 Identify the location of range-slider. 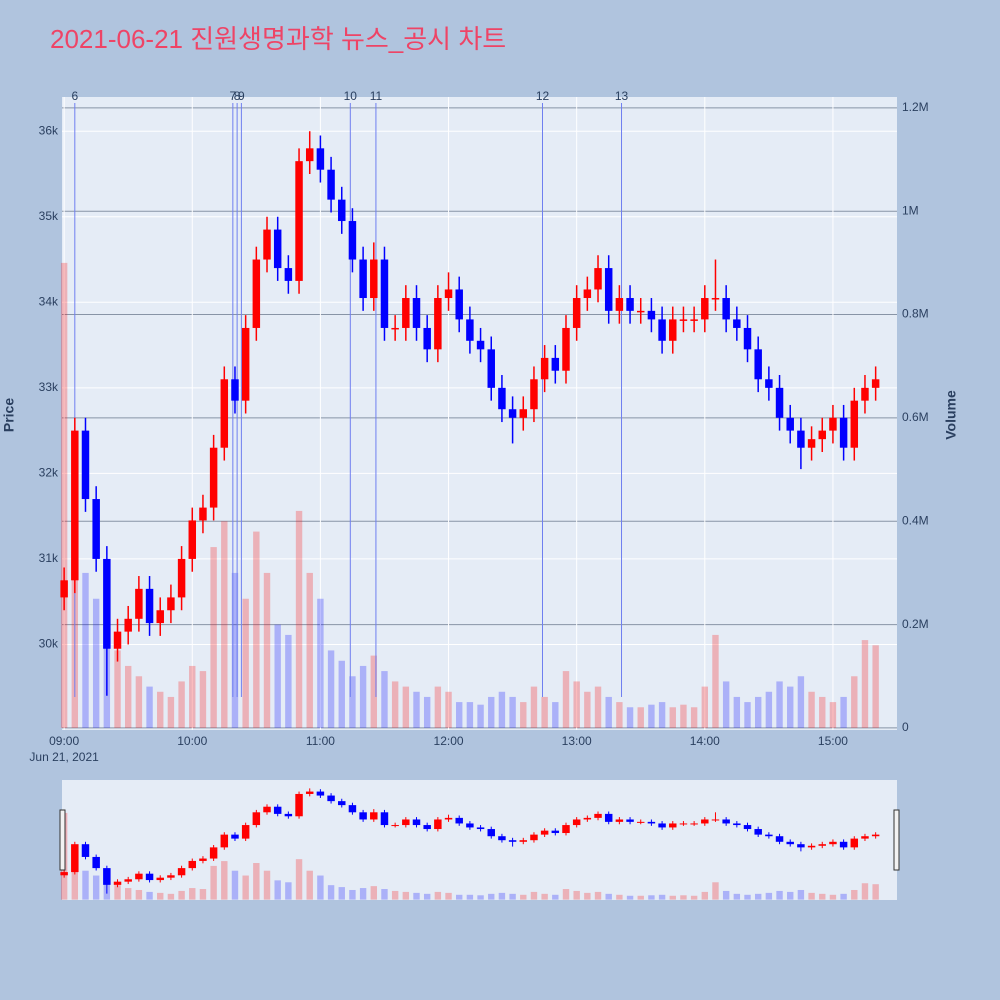
(479, 840).